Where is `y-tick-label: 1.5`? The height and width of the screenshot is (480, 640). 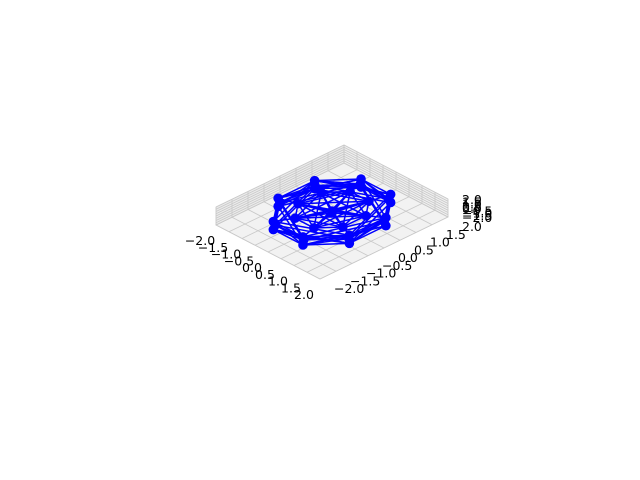
y-tick-label: 1.5 is located at coordinates (456, 234).